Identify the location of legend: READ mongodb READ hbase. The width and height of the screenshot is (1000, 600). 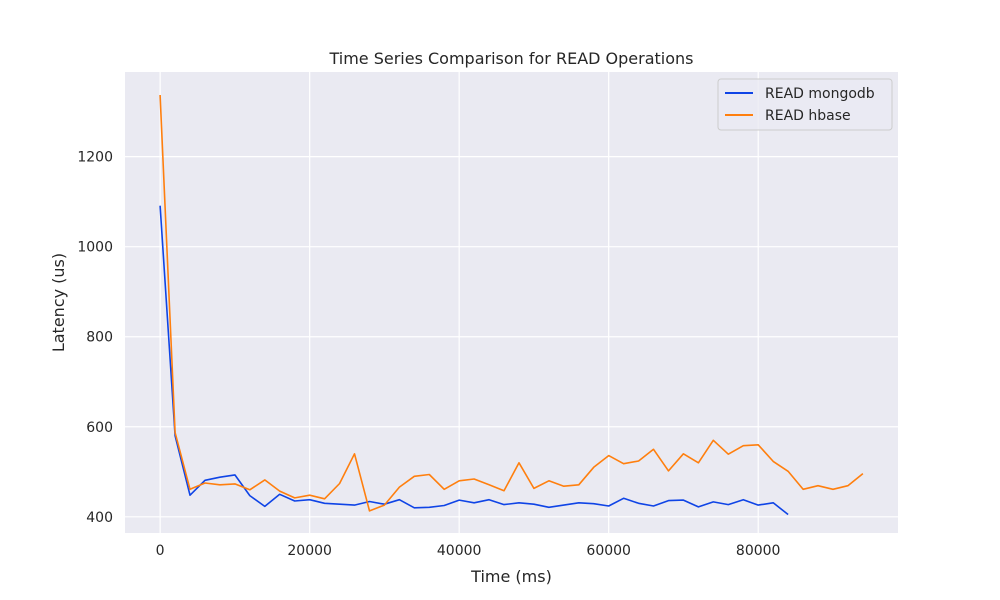
(805, 104).